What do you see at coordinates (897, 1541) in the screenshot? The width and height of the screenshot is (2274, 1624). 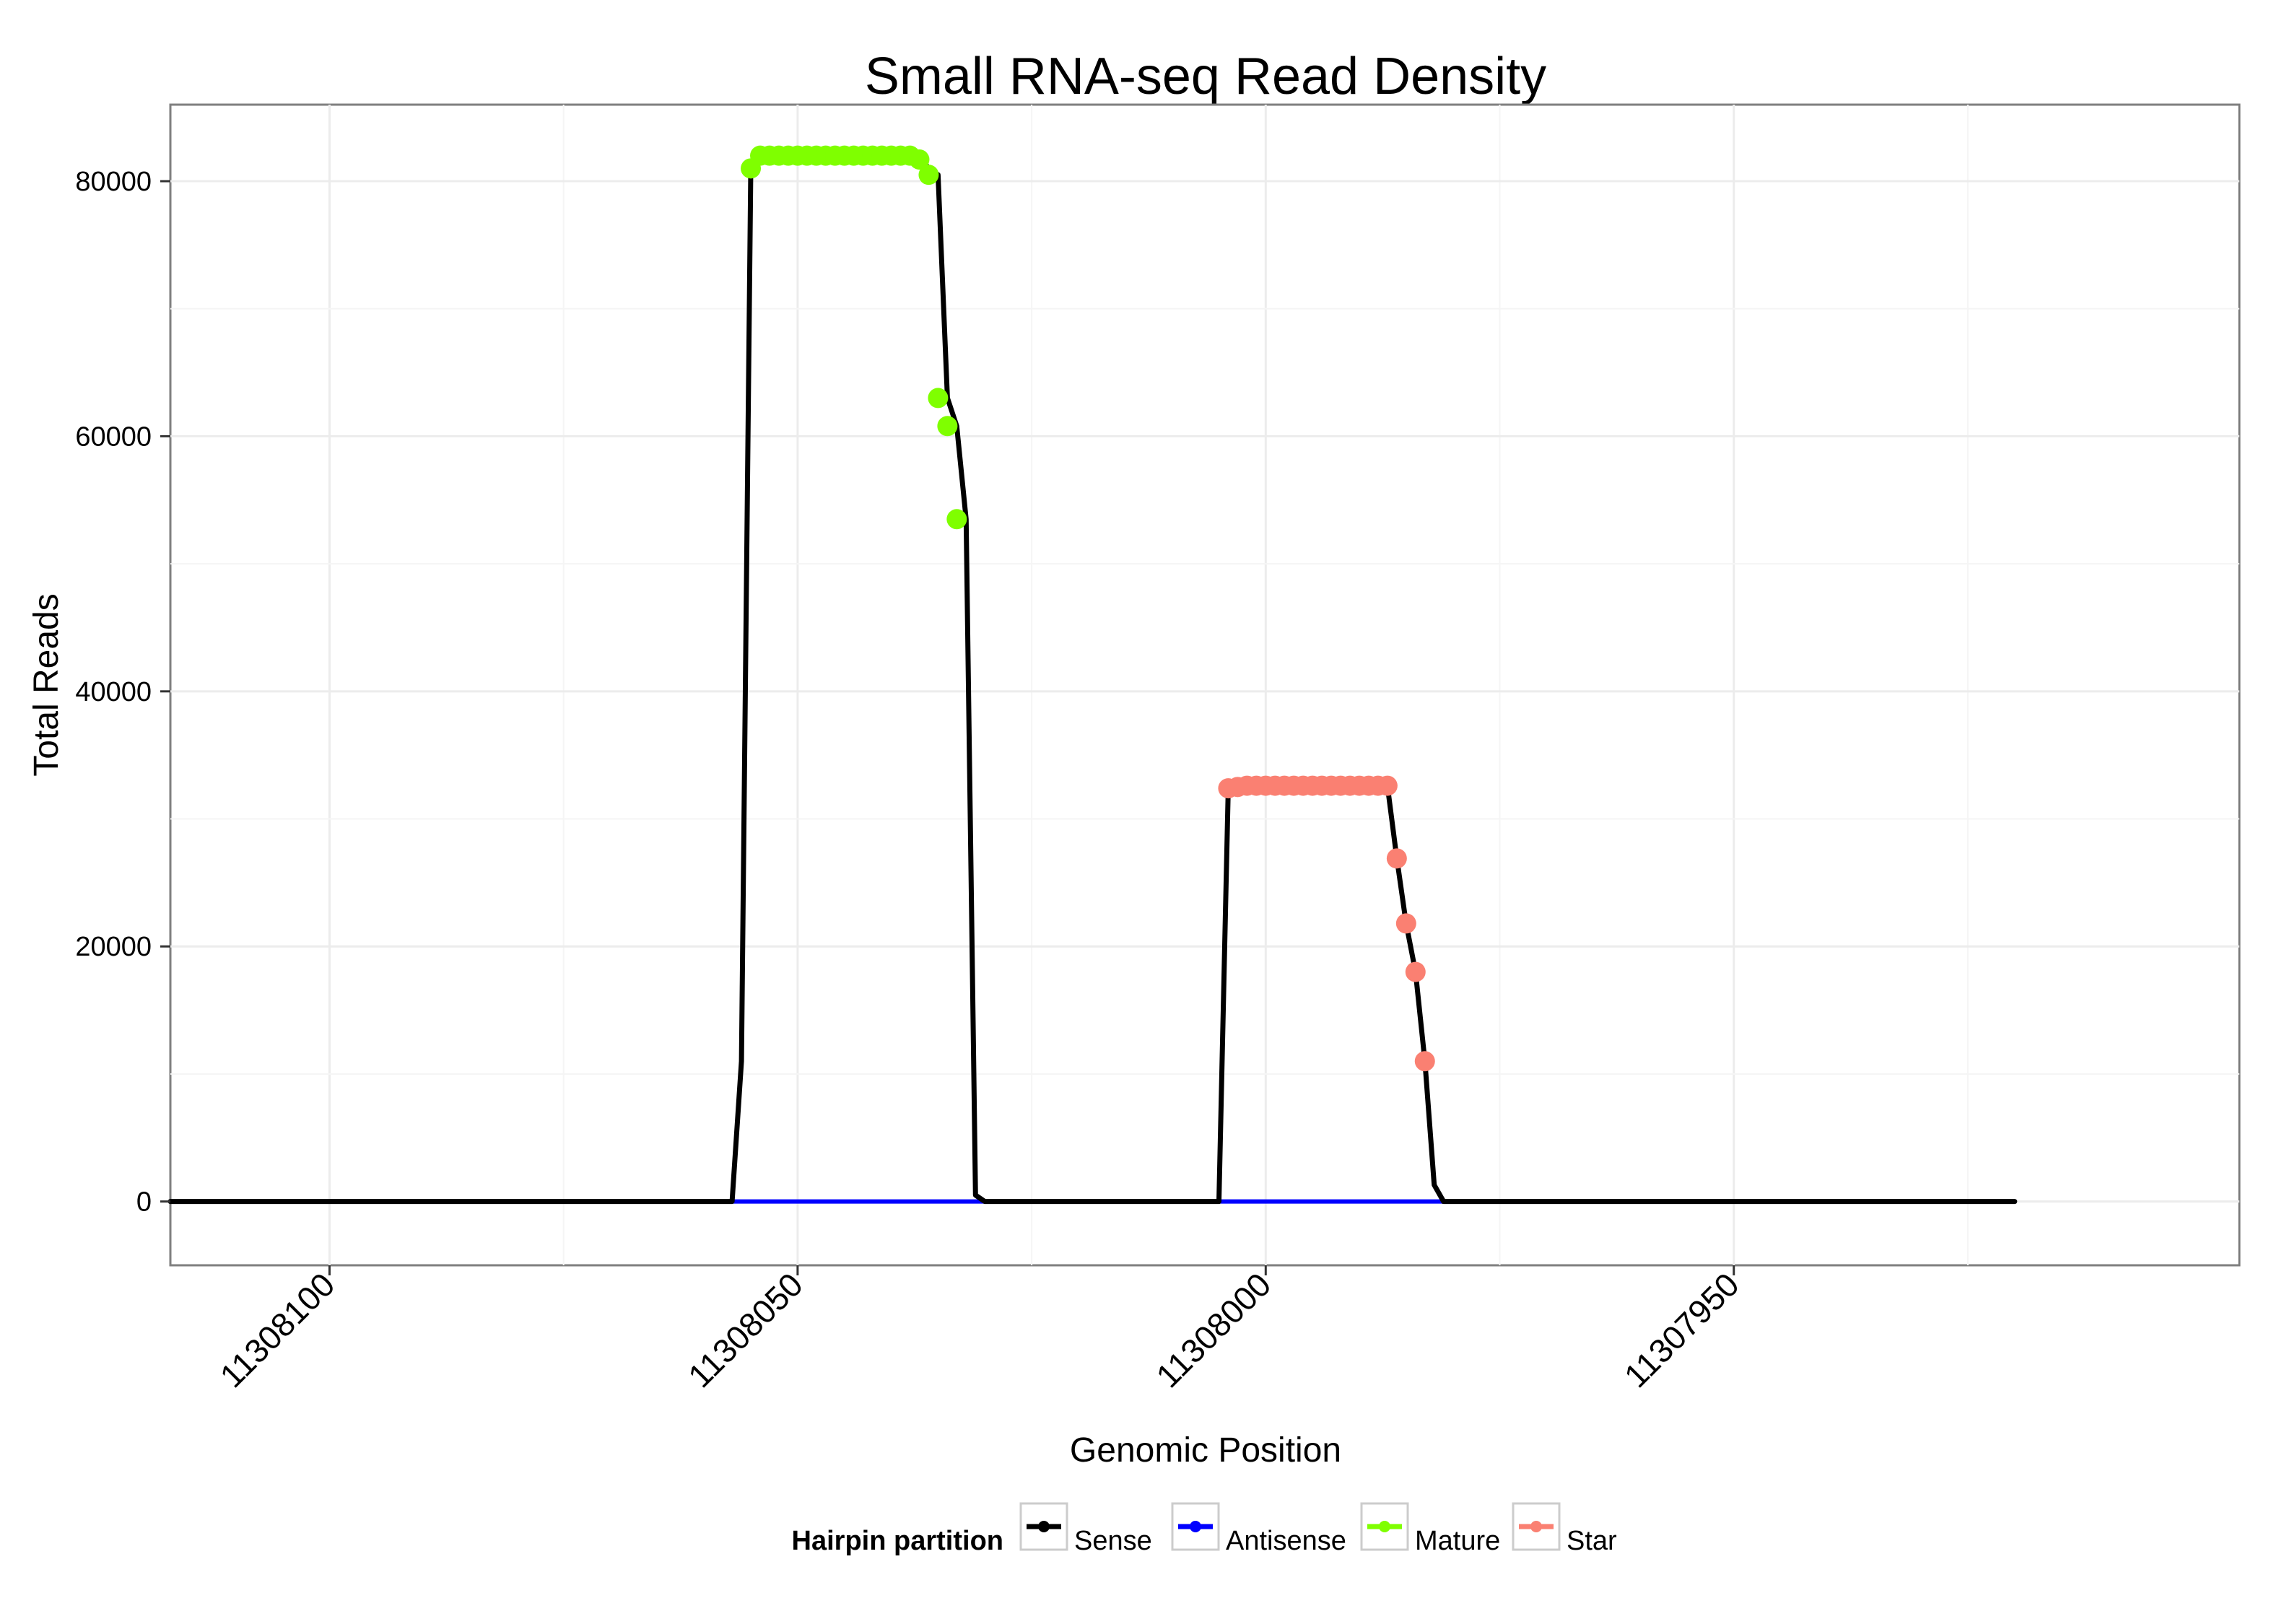 I see `legend-title: Hairpin partition` at bounding box center [897, 1541].